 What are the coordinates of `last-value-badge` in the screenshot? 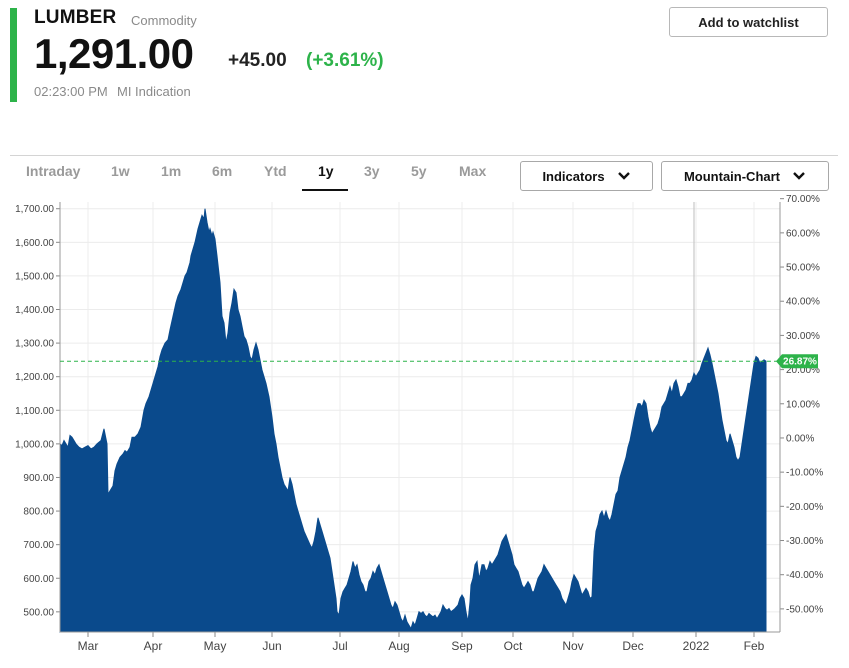 It's located at (797, 361).